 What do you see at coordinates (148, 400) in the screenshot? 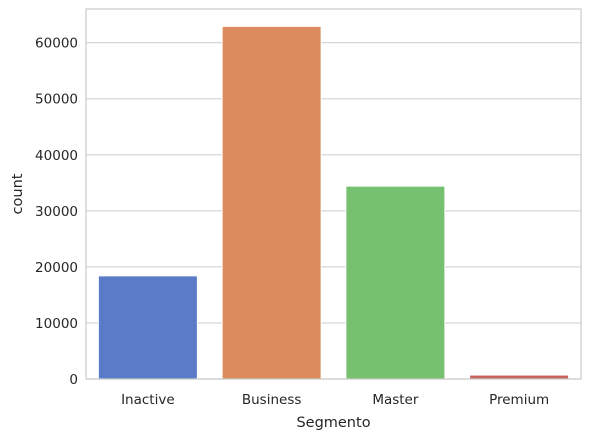
I see `x-tick-label-inactive: Inactive` at bounding box center [148, 400].